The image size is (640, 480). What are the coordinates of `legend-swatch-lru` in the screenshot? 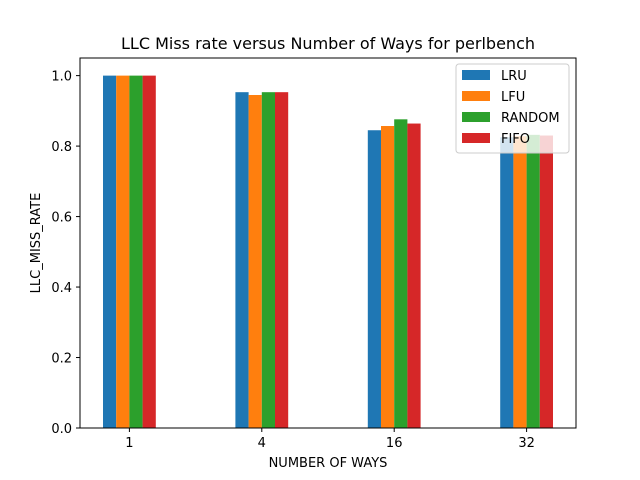 It's located at (476, 75).